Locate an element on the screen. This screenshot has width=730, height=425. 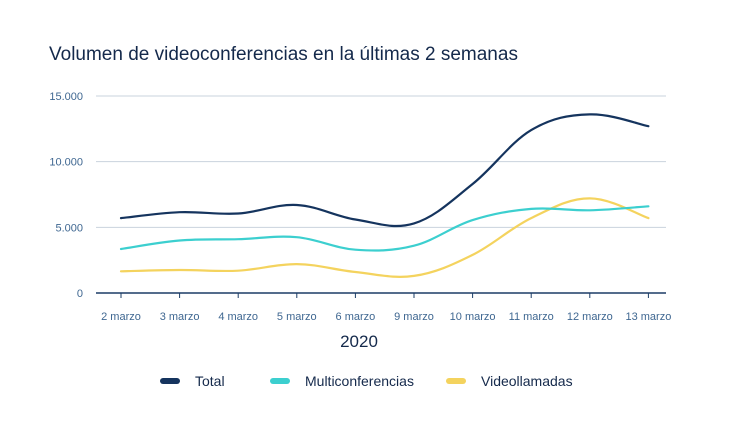
legend-label: Total is located at coordinates (210, 381).